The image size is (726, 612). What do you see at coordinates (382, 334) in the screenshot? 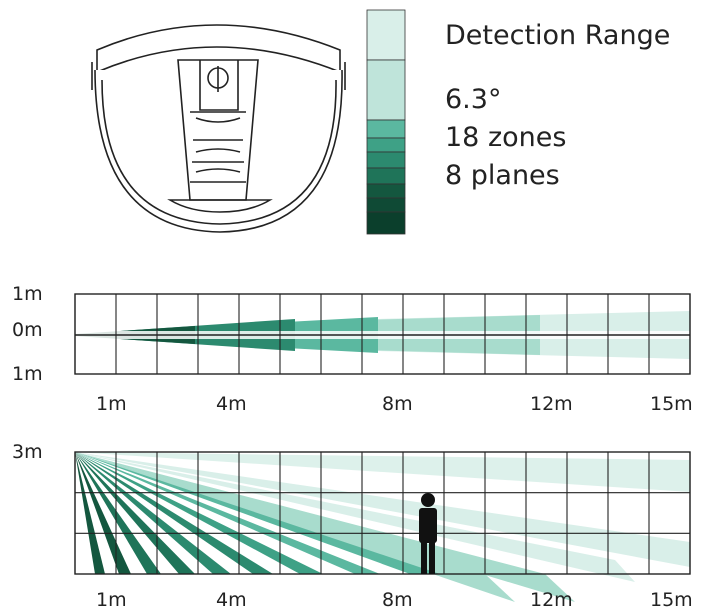
I see `side-frame` at bounding box center [382, 334].